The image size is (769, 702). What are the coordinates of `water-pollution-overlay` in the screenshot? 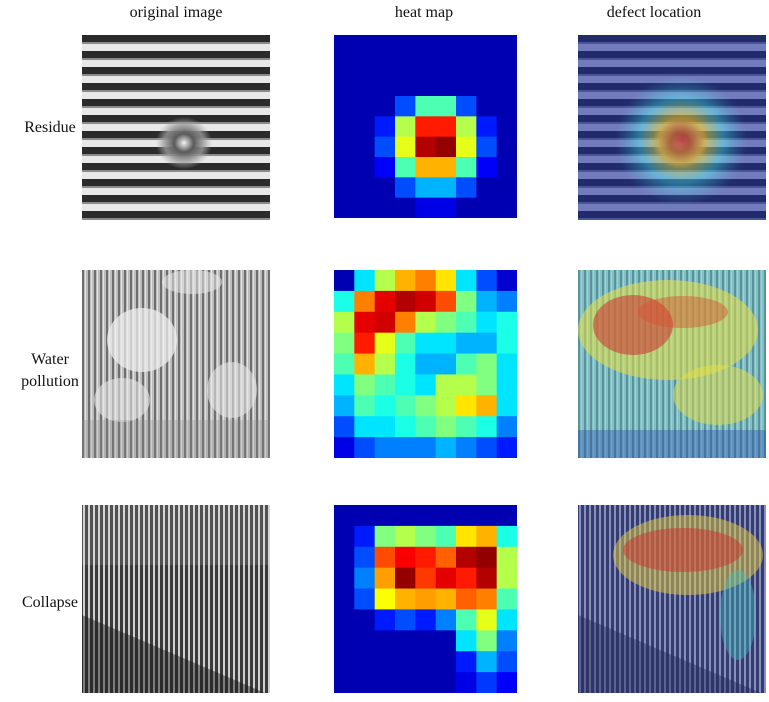 It's located at (672, 364).